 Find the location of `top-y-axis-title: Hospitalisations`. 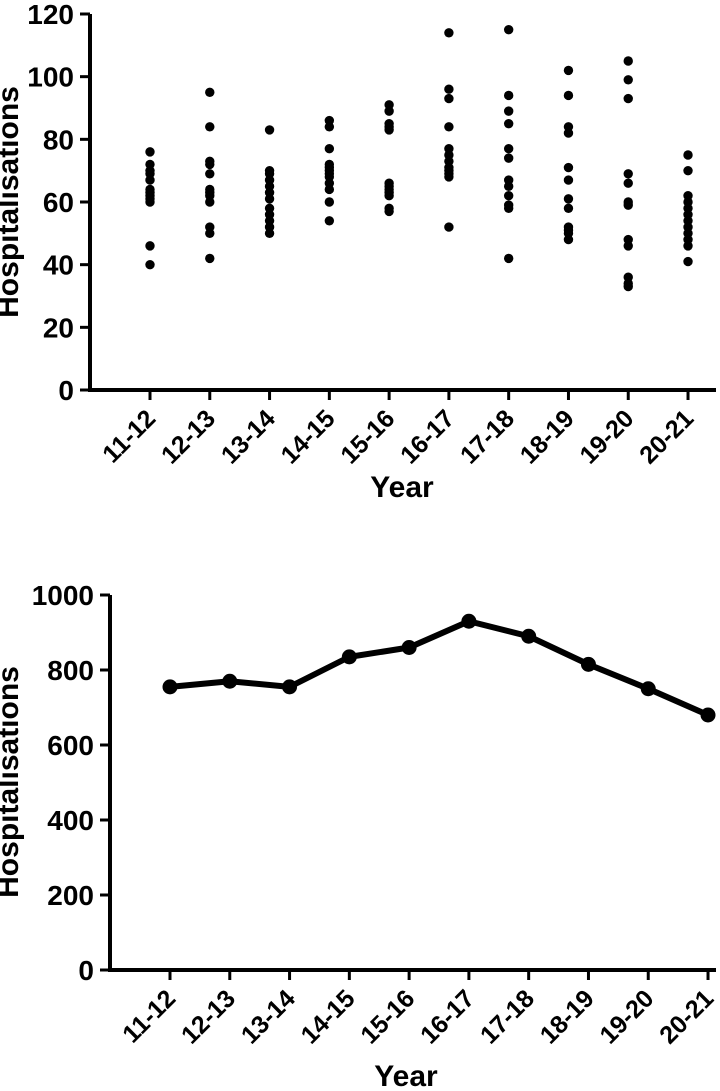

top-y-axis-title: Hospitalisations is located at coordinates (12, 202).